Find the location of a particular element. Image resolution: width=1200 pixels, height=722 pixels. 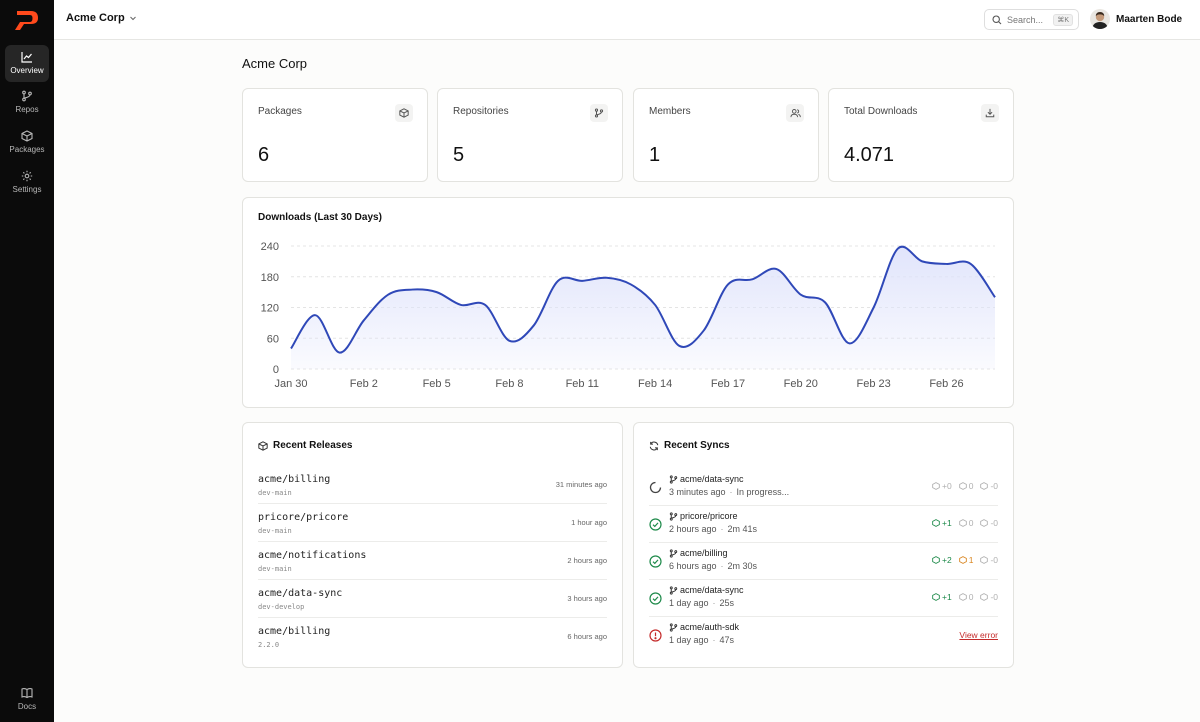

x-tick-label: Feb 14 is located at coordinates (655, 384).